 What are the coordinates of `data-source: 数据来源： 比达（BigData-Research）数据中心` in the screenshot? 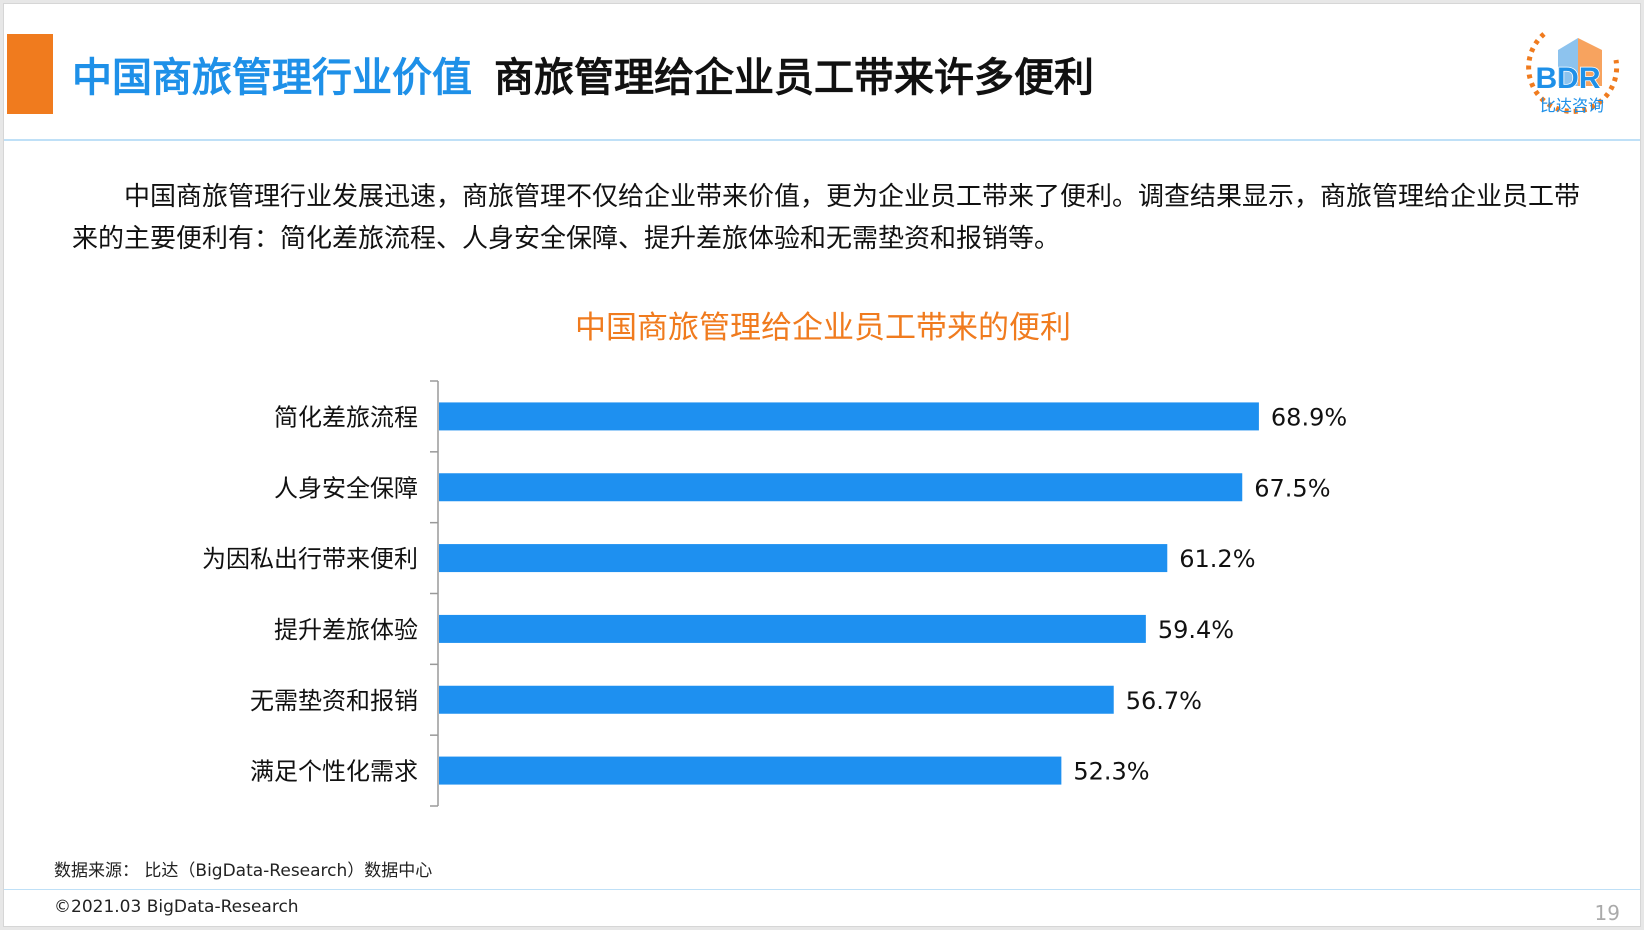 It's located at (243, 871).